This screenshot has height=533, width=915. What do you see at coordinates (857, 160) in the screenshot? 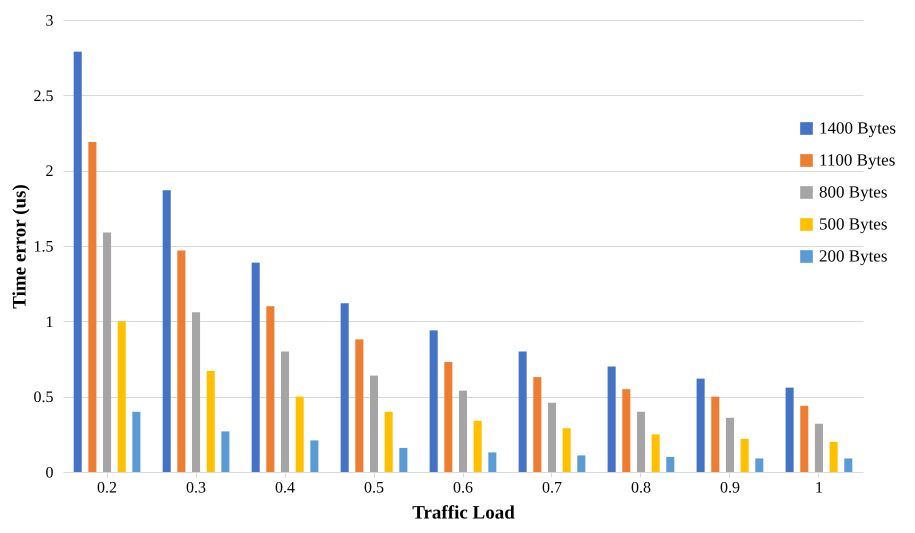
I see `legend-label: 1100 Bytes` at bounding box center [857, 160].